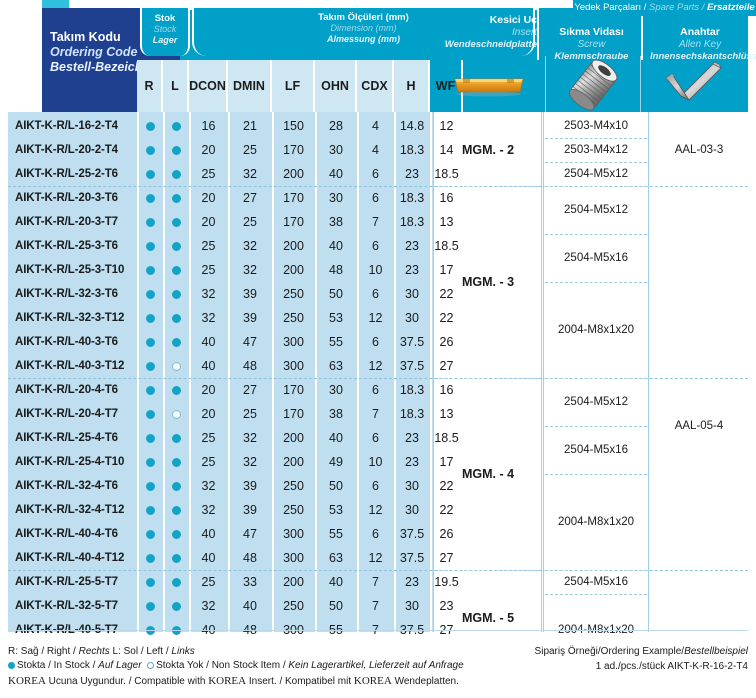  Describe the element at coordinates (230, 462) in the screenshot. I see `table-row: AIKT-K-R/L-25-4-T10 25 32 200 49 10 23 17` at that location.